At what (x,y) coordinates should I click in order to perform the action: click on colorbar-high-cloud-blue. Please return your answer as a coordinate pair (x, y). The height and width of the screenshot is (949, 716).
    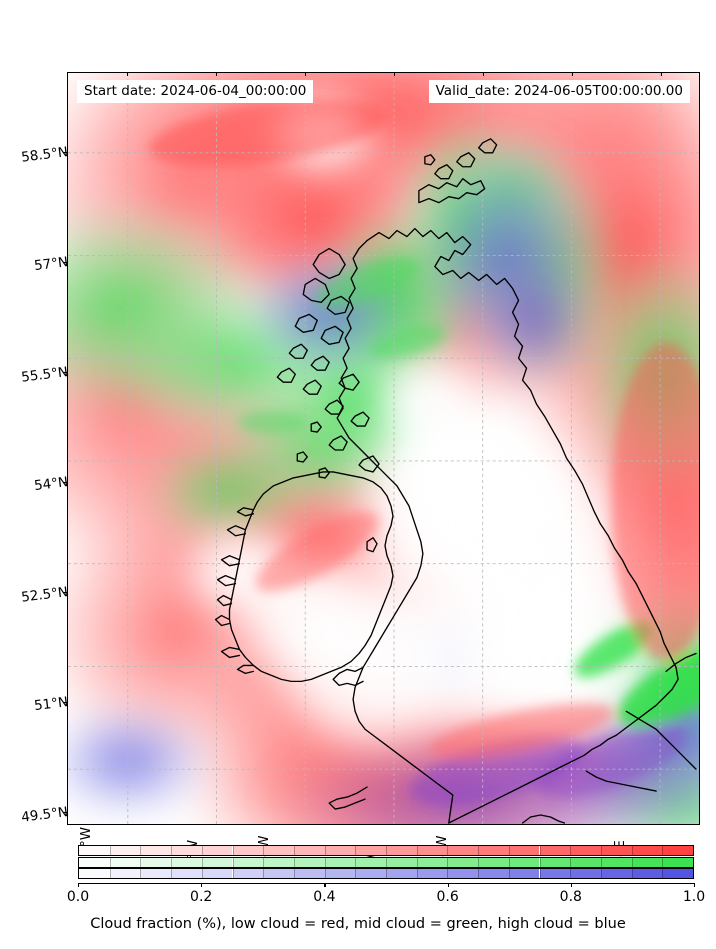
    Looking at the image, I should click on (386, 873).